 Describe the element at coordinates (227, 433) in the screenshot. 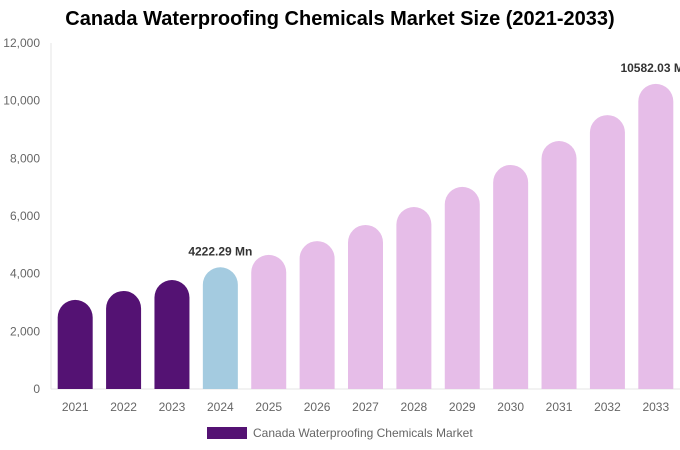

I see `legend-swatch` at that location.